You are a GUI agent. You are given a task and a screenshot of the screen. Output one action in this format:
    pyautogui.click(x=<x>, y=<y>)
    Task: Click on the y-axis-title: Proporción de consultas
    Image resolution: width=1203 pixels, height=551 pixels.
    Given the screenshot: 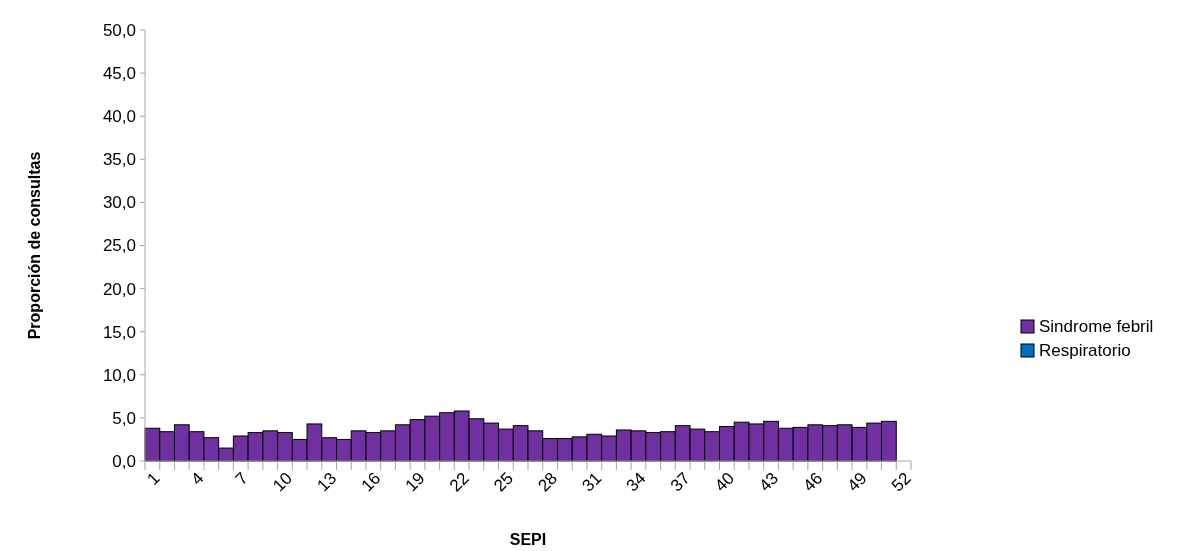 What is the action you would take?
    pyautogui.click(x=34, y=245)
    